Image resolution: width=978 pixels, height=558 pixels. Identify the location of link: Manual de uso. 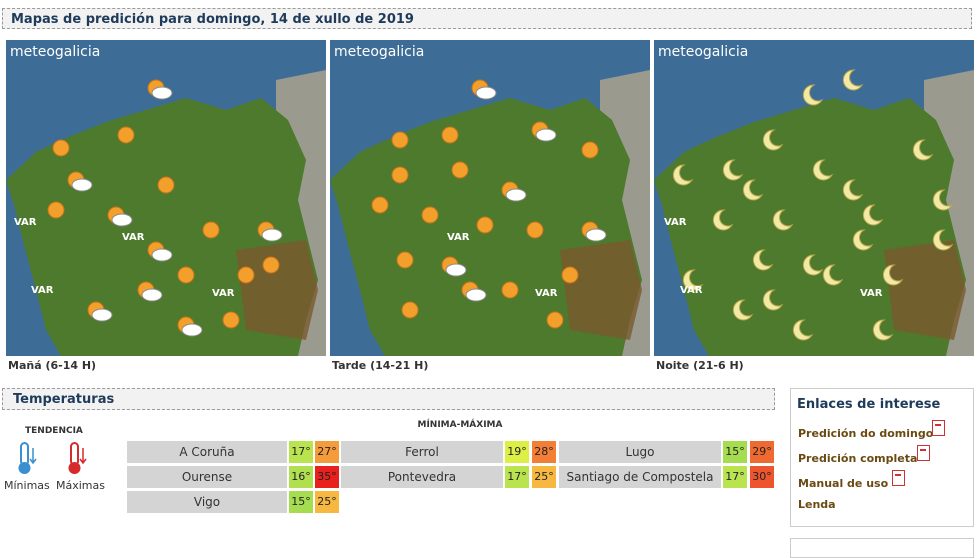
(843, 483).